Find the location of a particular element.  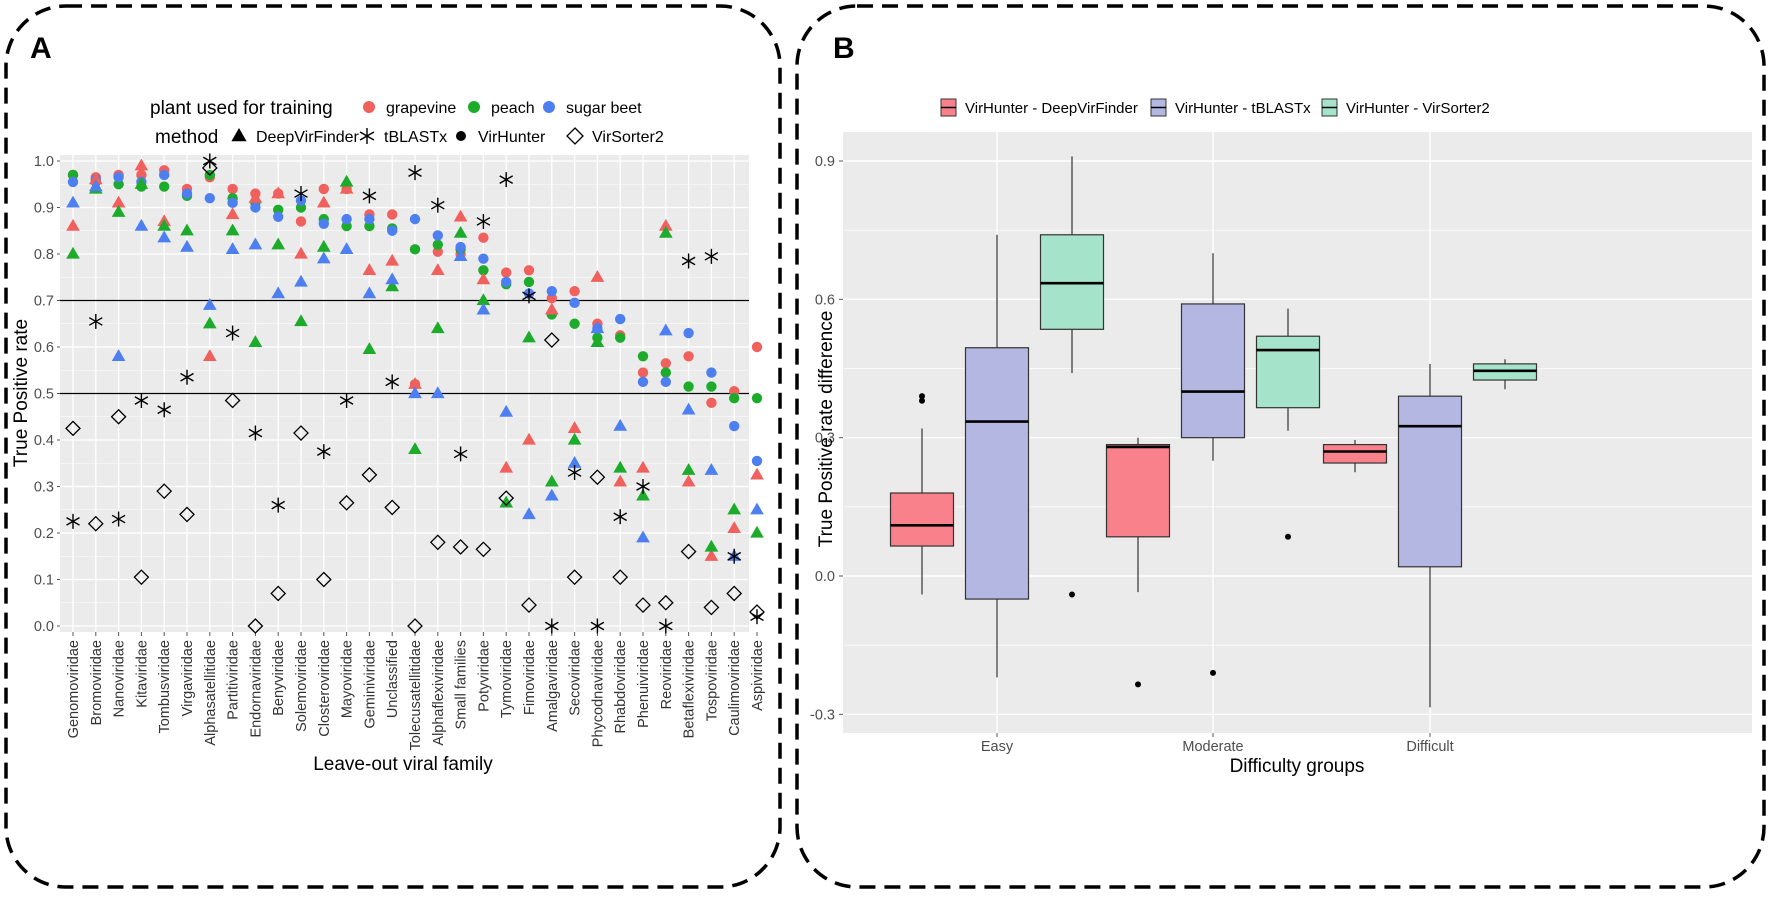

box-easy is located at coordinates (997, 456).